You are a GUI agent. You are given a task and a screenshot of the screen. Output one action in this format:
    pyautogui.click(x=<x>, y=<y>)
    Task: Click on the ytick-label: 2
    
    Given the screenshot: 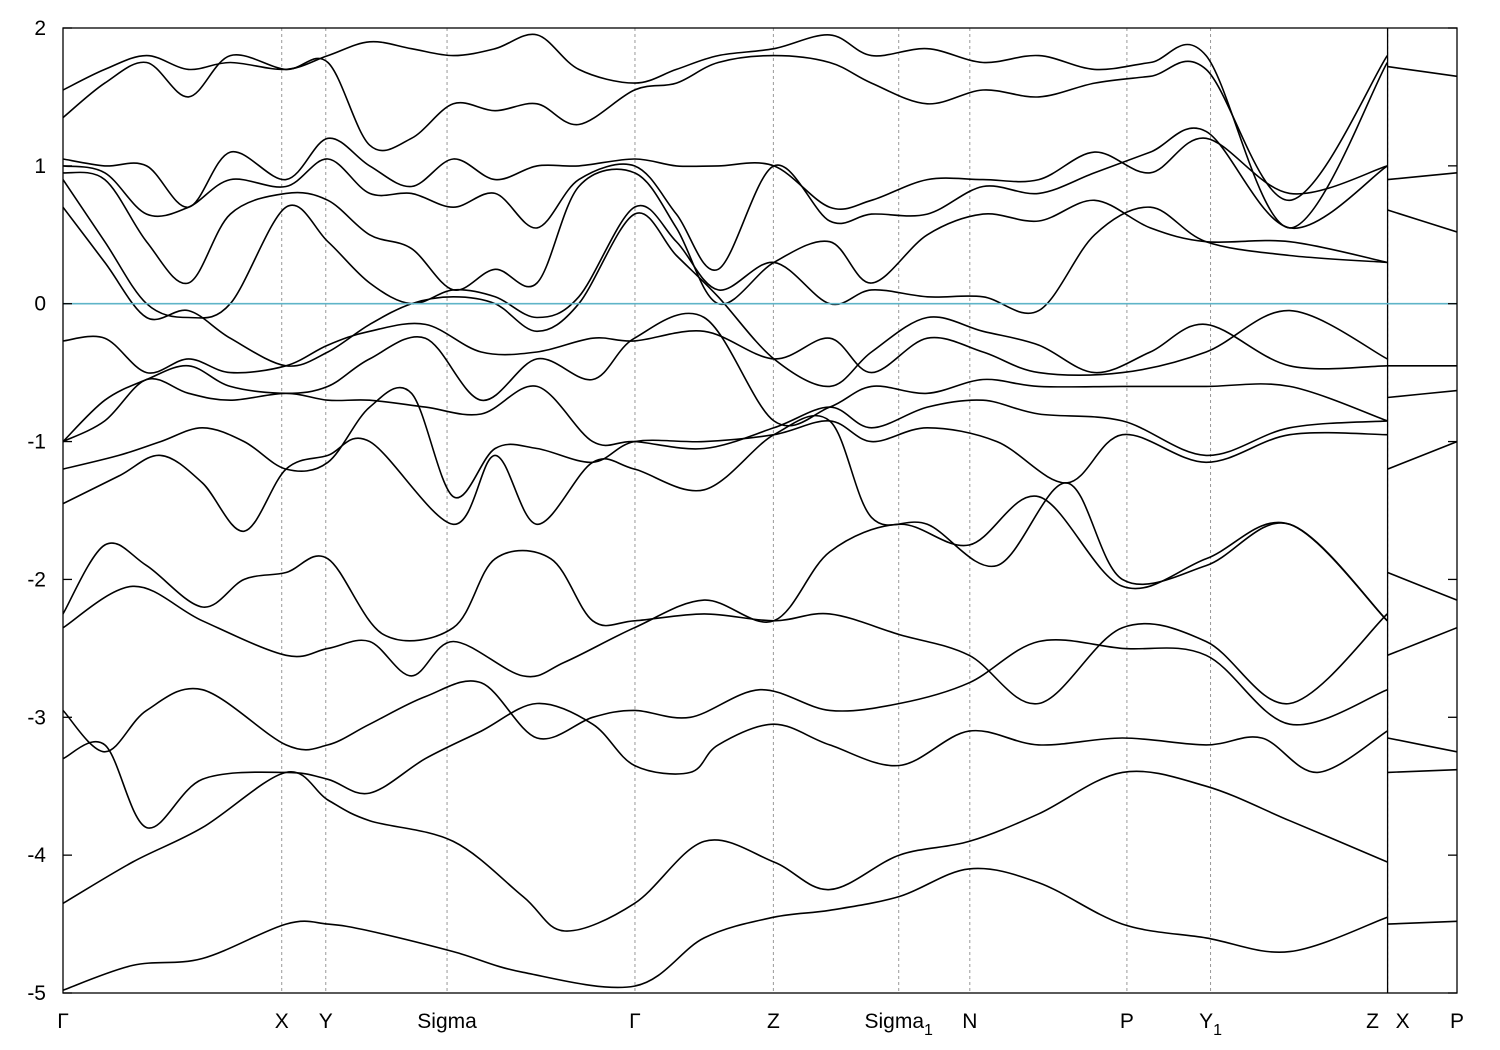 What is the action you would take?
    pyautogui.click(x=40, y=28)
    